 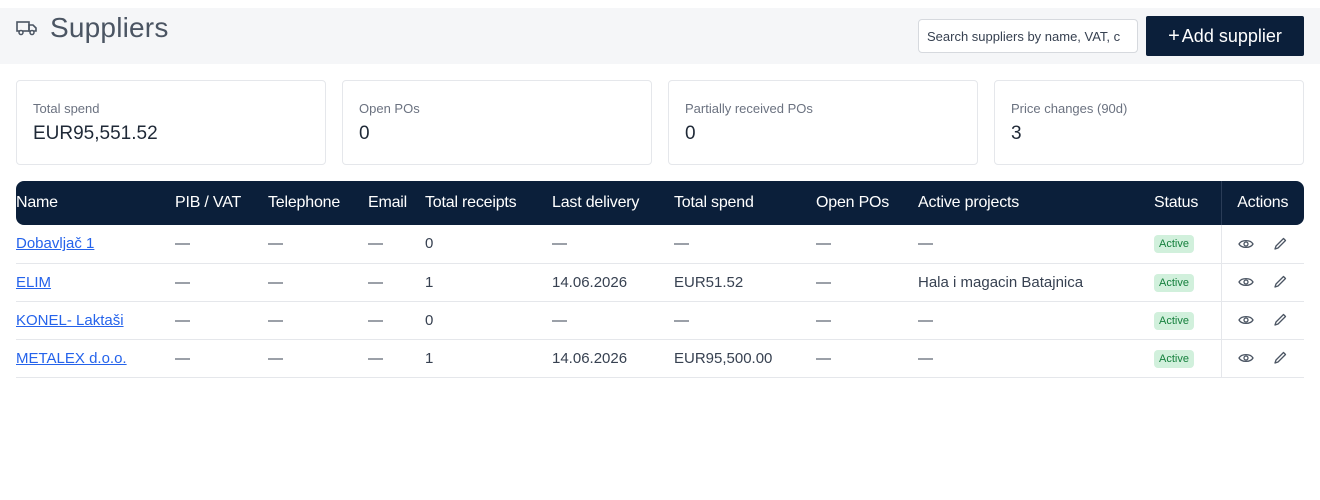 I want to click on stat-value: EUR95,551.52, so click(x=95, y=133).